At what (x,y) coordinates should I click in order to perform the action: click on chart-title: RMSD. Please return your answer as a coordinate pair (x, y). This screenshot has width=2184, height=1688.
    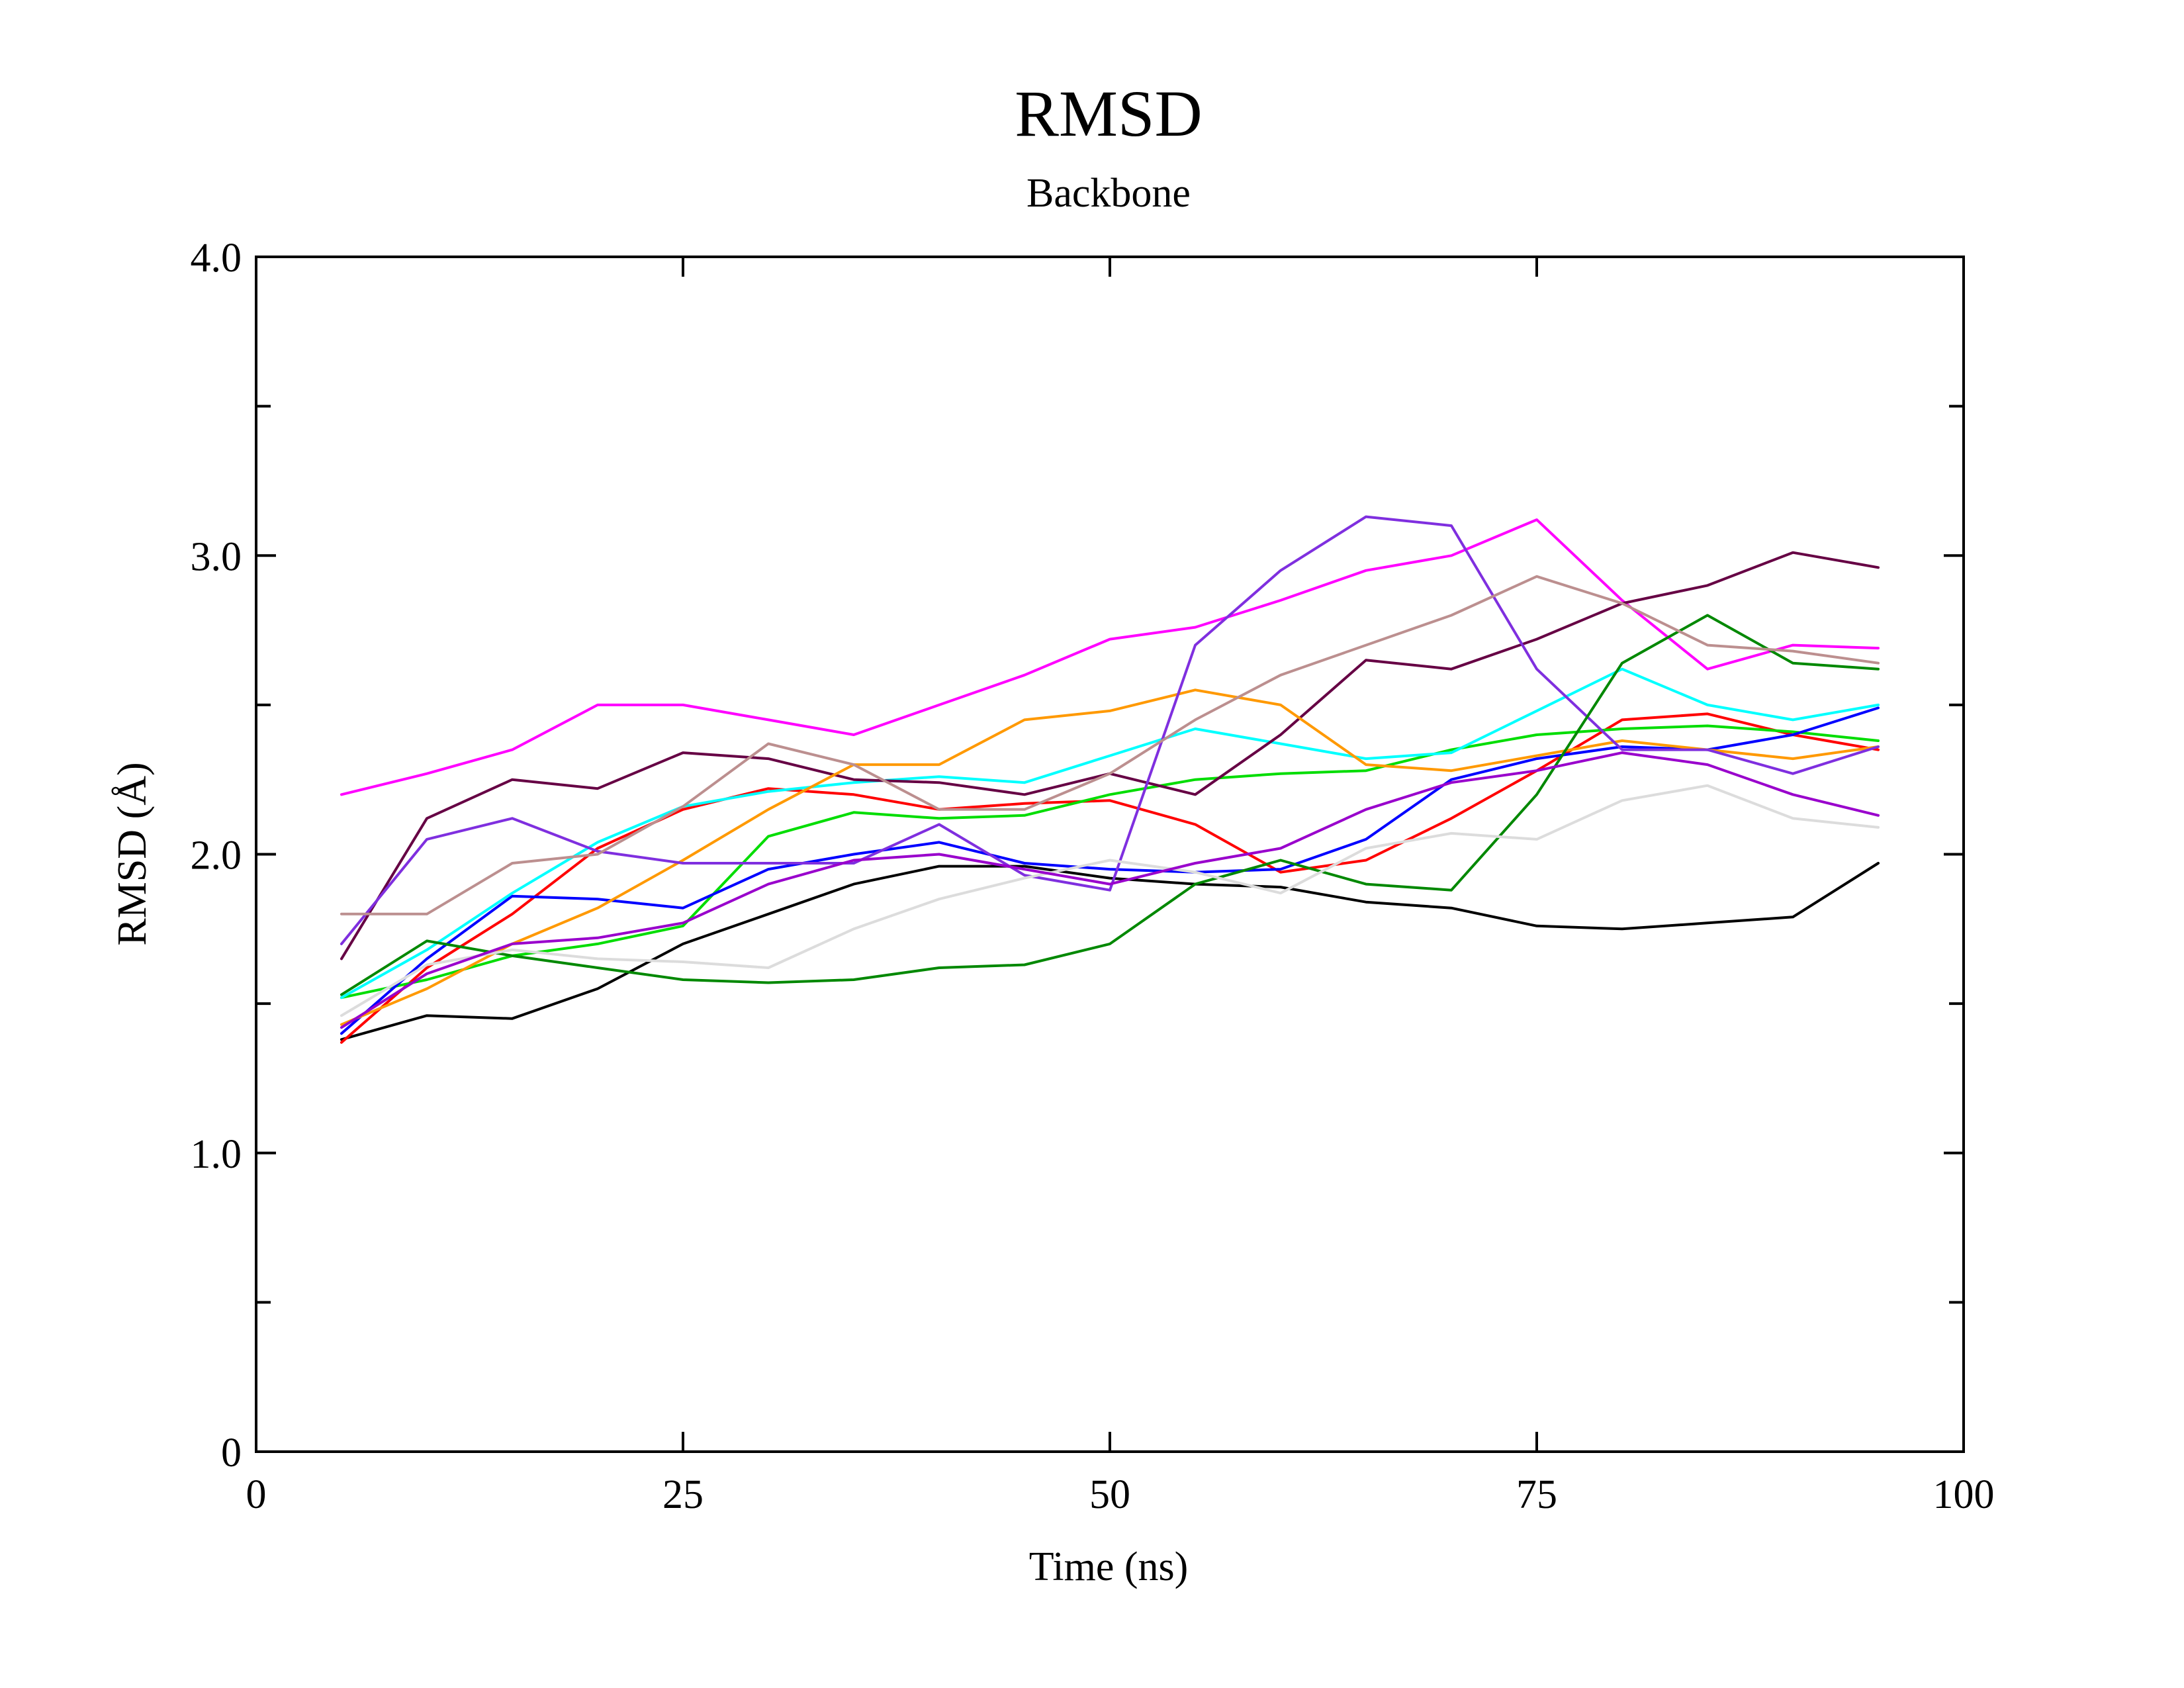
    Looking at the image, I should click on (1108, 113).